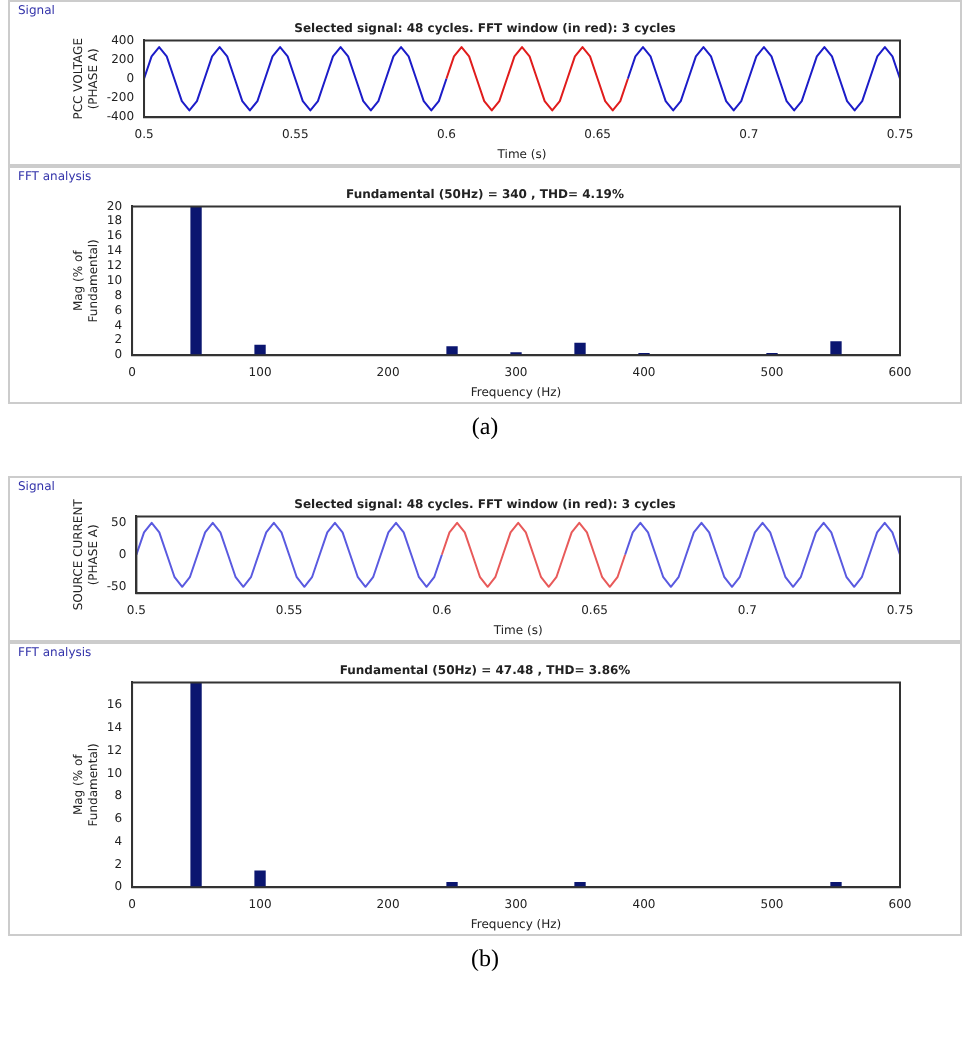  Describe the element at coordinates (485, 959) in the screenshot. I see `text: (b)` at that location.